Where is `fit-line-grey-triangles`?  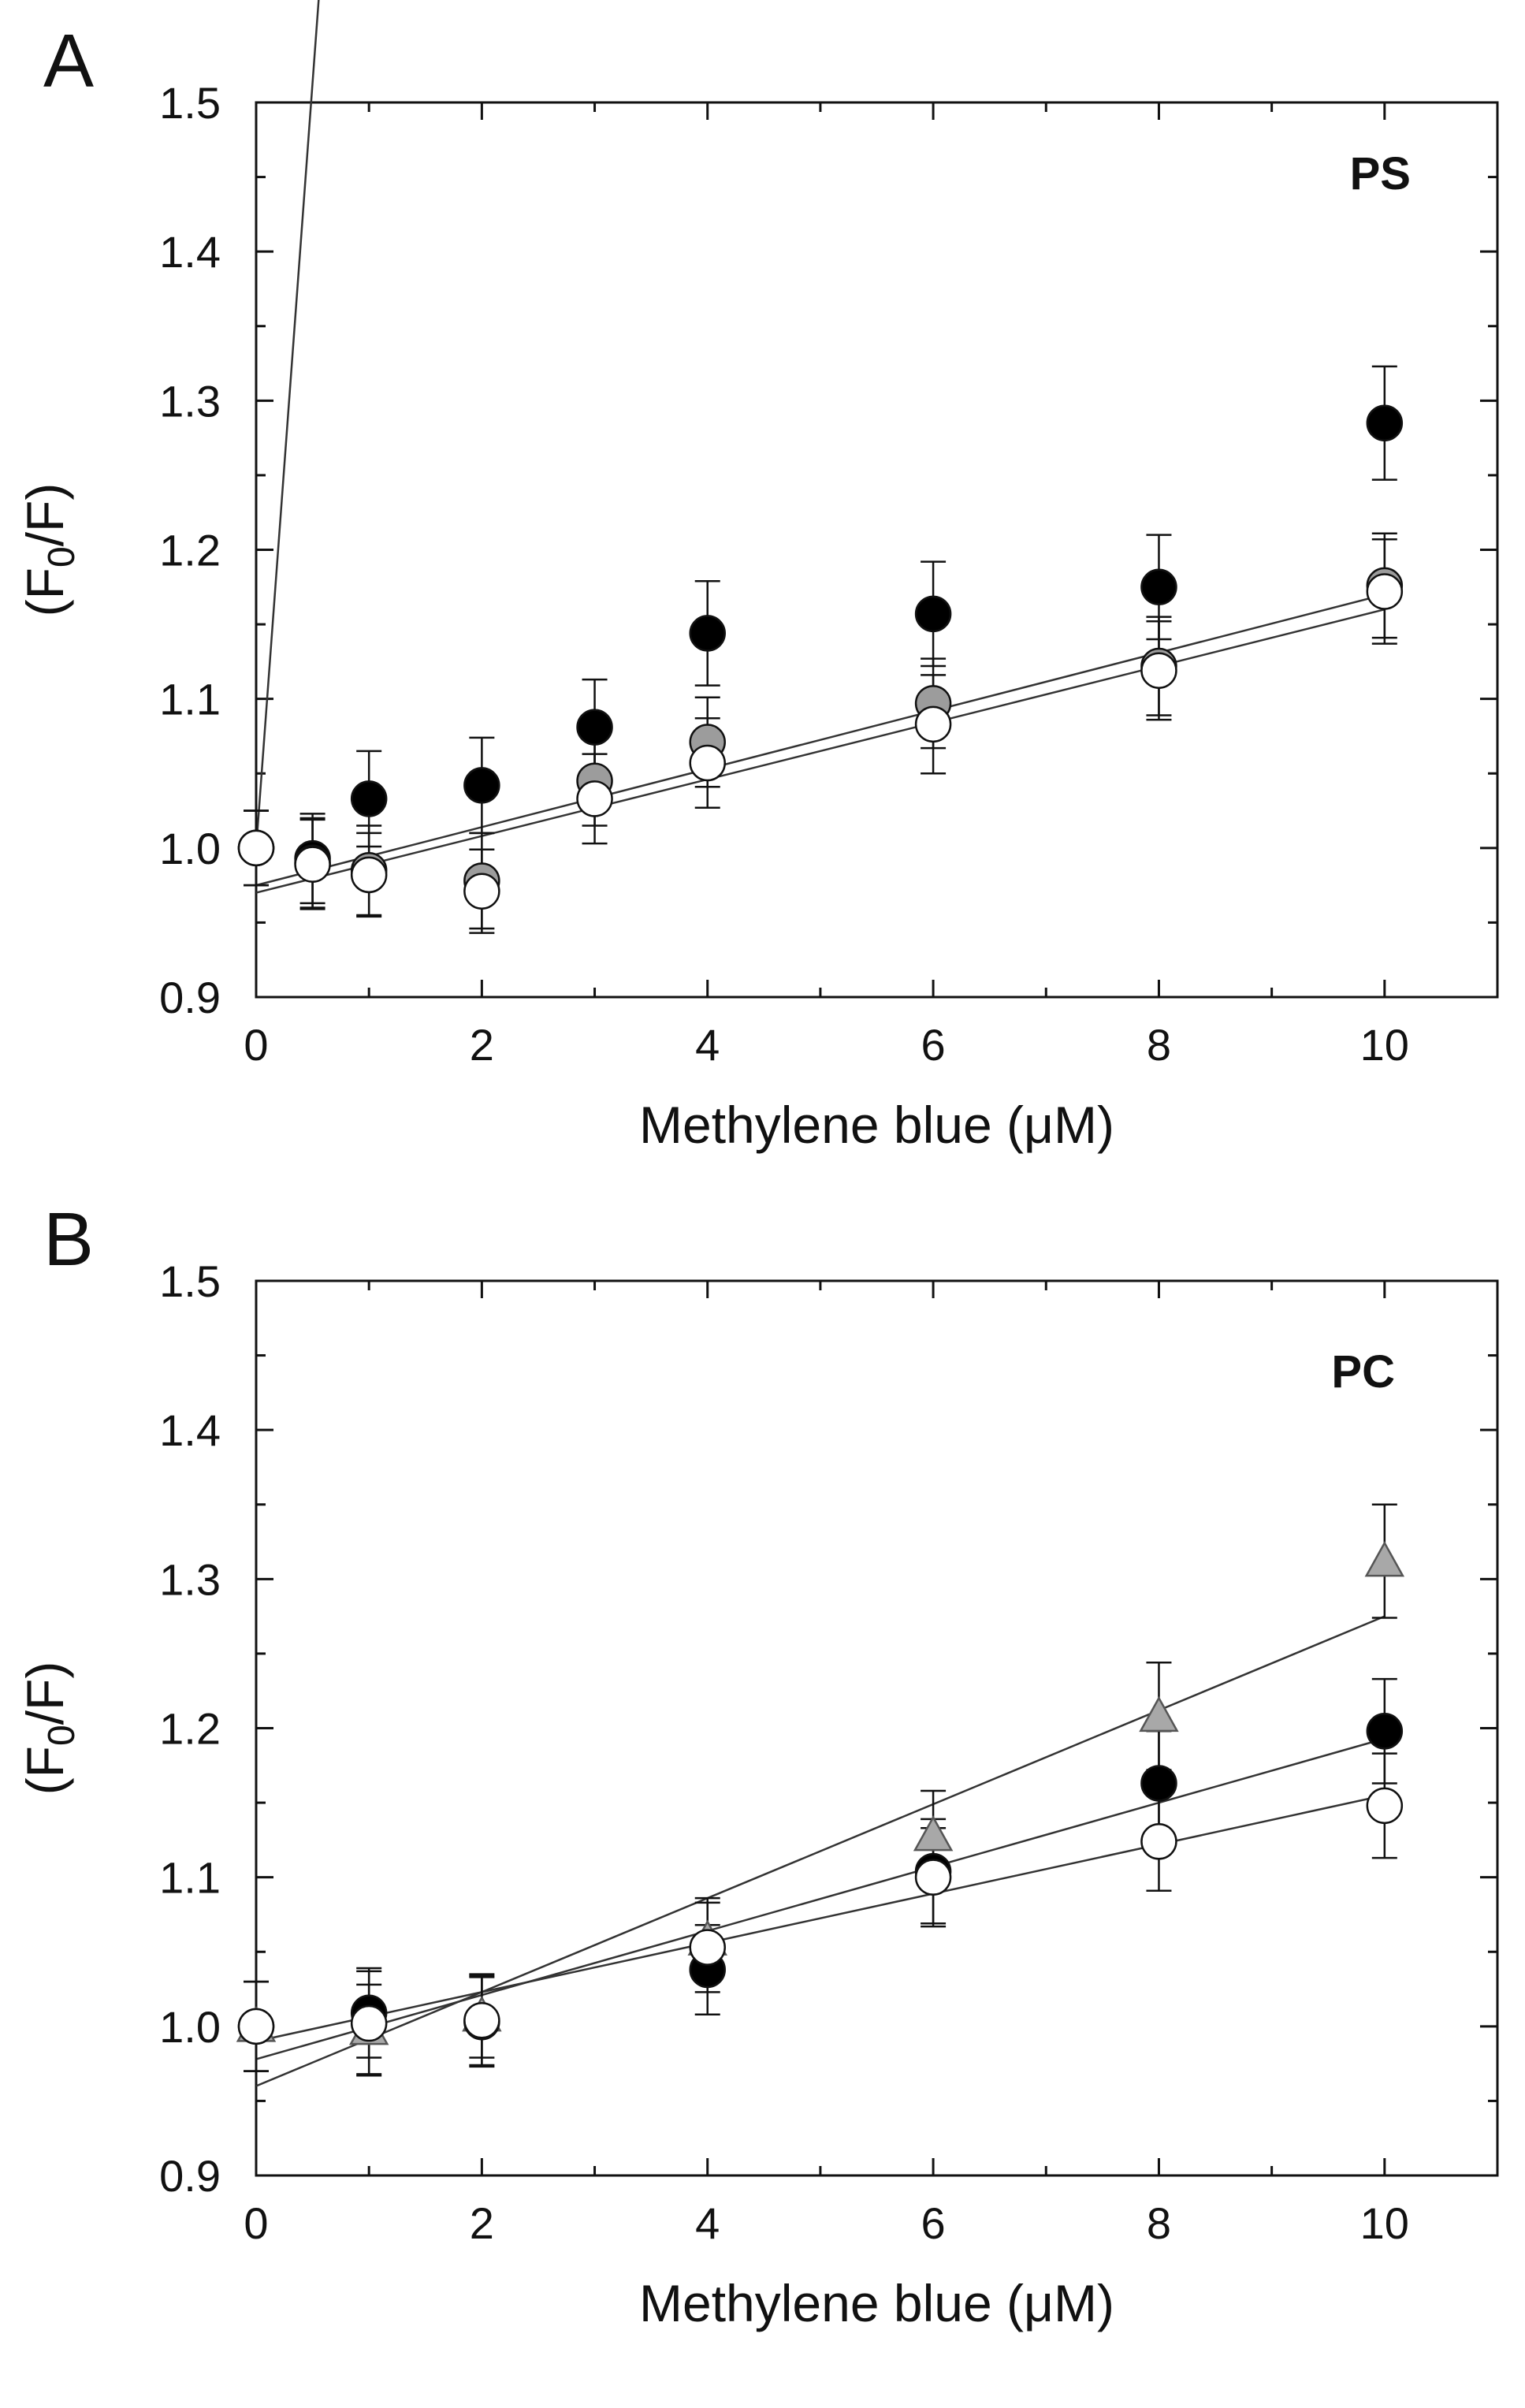
fit-line-grey-triangles is located at coordinates (820, 1851).